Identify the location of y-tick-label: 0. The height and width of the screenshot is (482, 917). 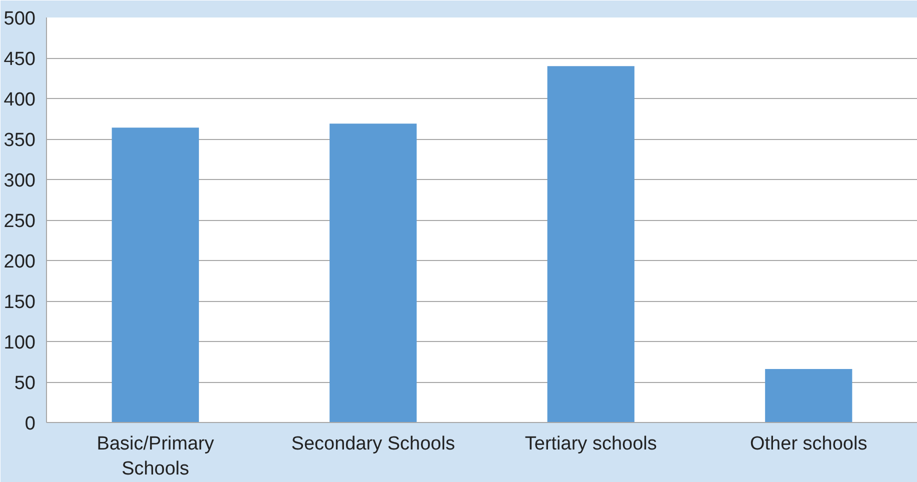
(30, 424).